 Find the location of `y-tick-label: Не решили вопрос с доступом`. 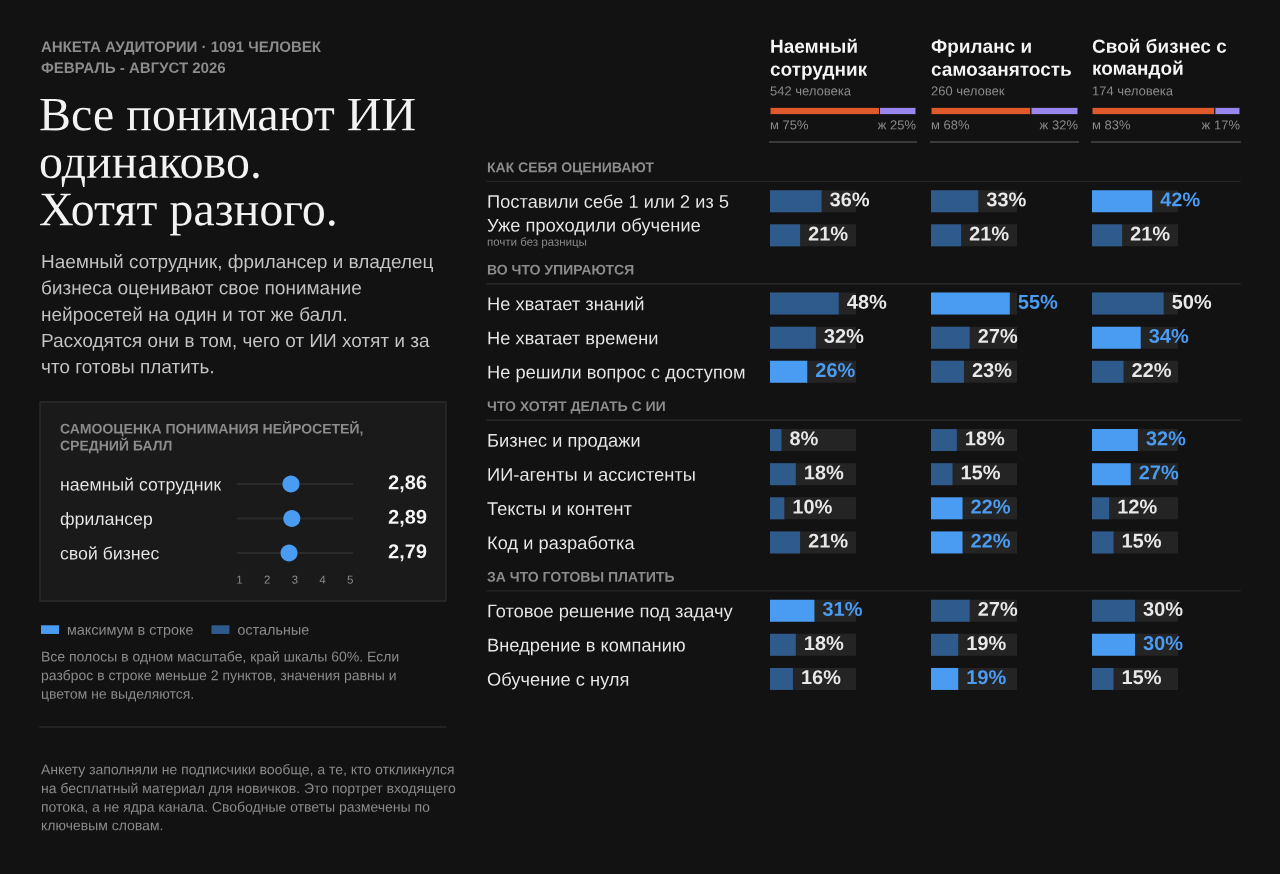

y-tick-label: Не решили вопрос с доступом is located at coordinates (616, 374).